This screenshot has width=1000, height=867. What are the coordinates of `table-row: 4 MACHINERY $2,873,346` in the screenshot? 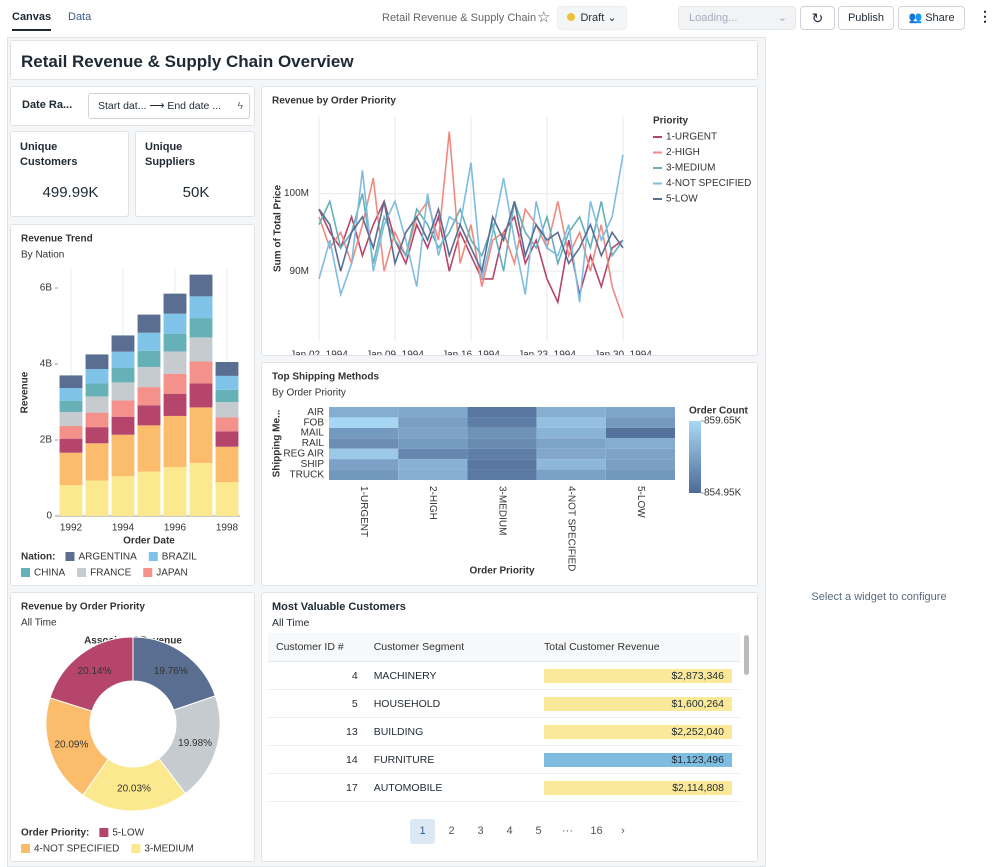 It's located at (504, 675).